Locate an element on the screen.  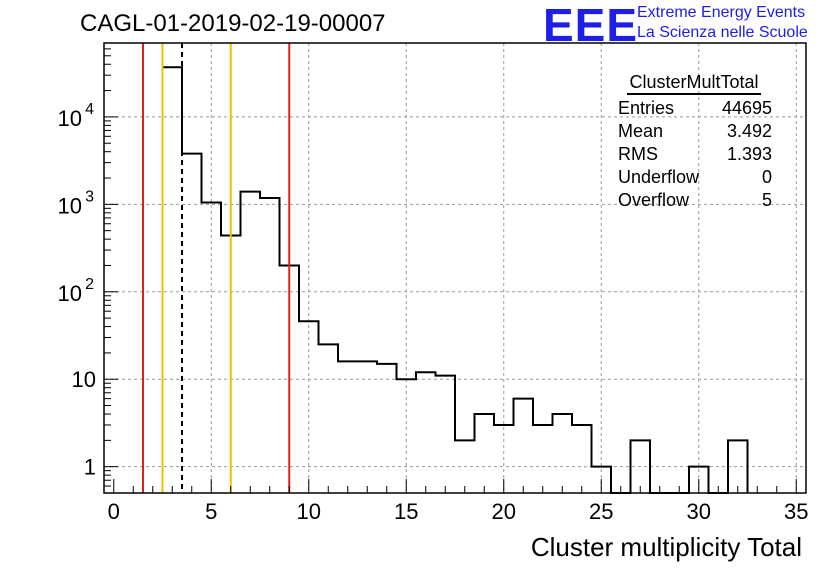
logo-line-2: La Scienza nelle Scuole is located at coordinates (722, 32).